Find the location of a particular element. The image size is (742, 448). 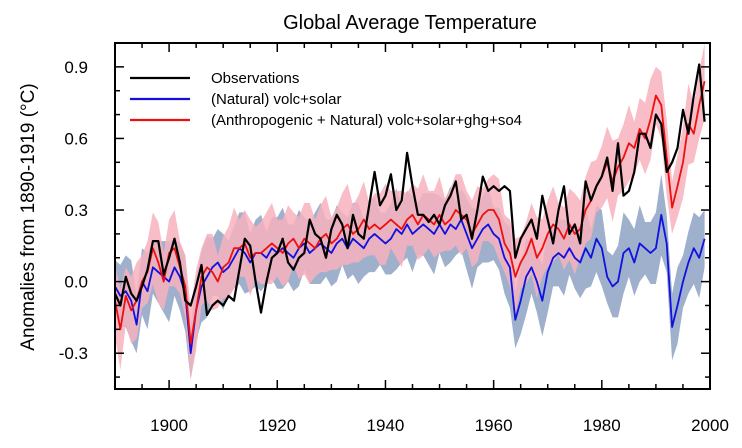

legend-label: (Natural) volc+solar is located at coordinates (276, 99).